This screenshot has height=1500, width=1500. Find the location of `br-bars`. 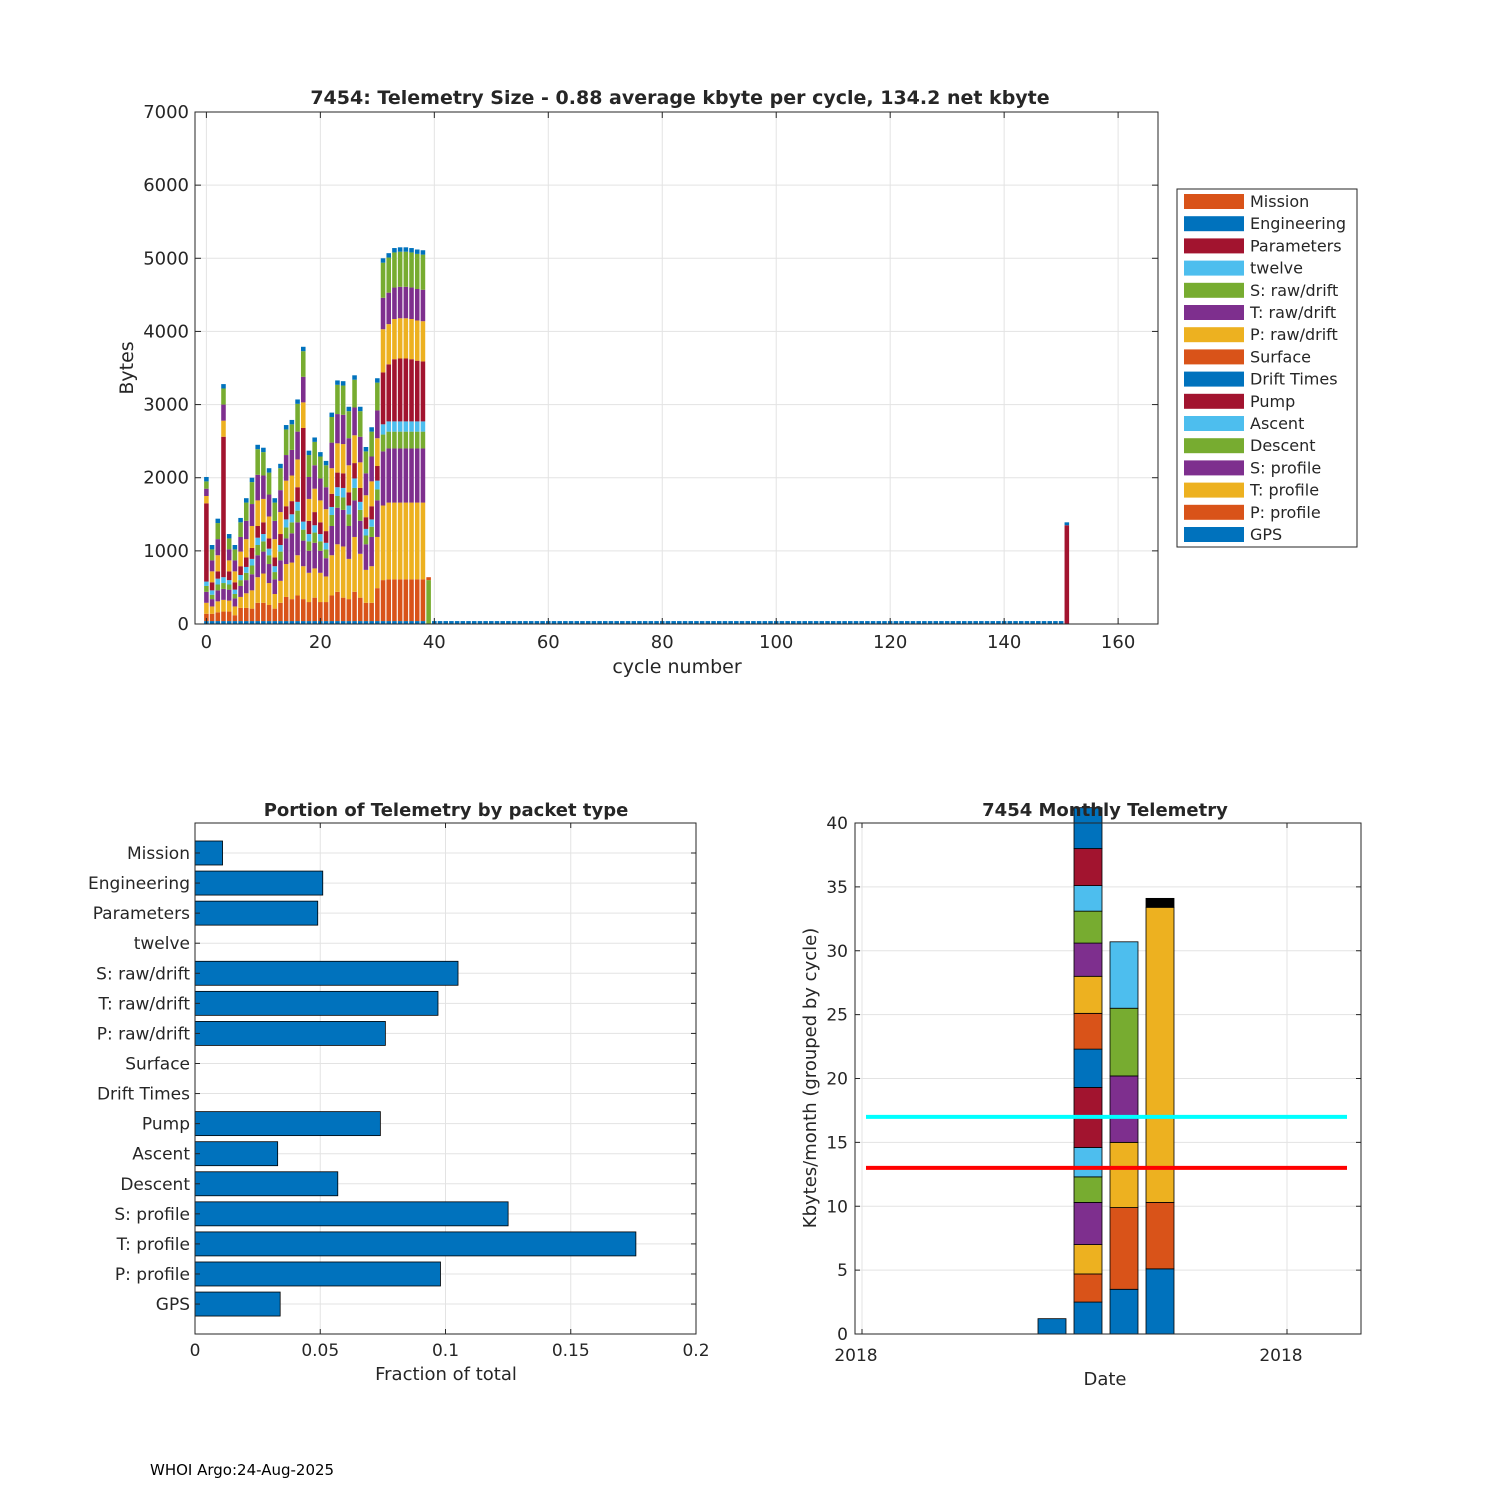

br-bars is located at coordinates (1106, 1071).